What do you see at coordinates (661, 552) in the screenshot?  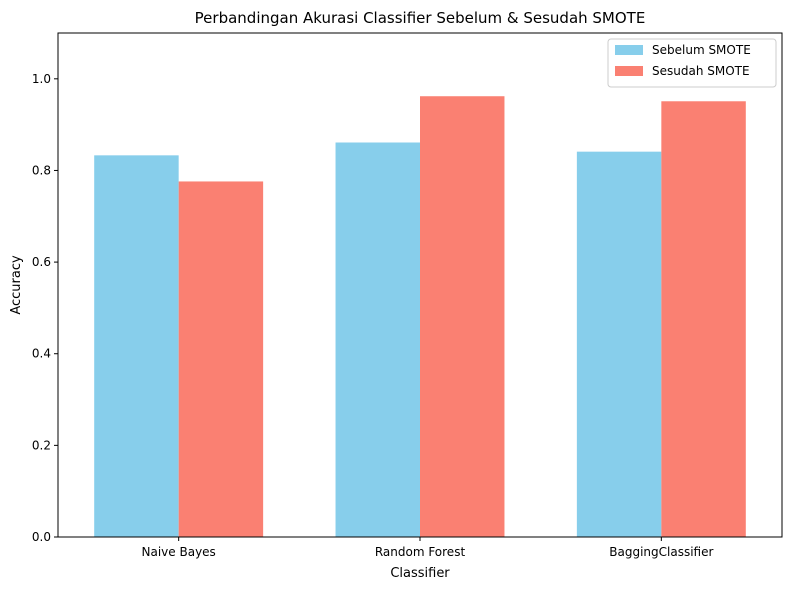 I see `x-tick-label-2: BaggingClassifier` at bounding box center [661, 552].